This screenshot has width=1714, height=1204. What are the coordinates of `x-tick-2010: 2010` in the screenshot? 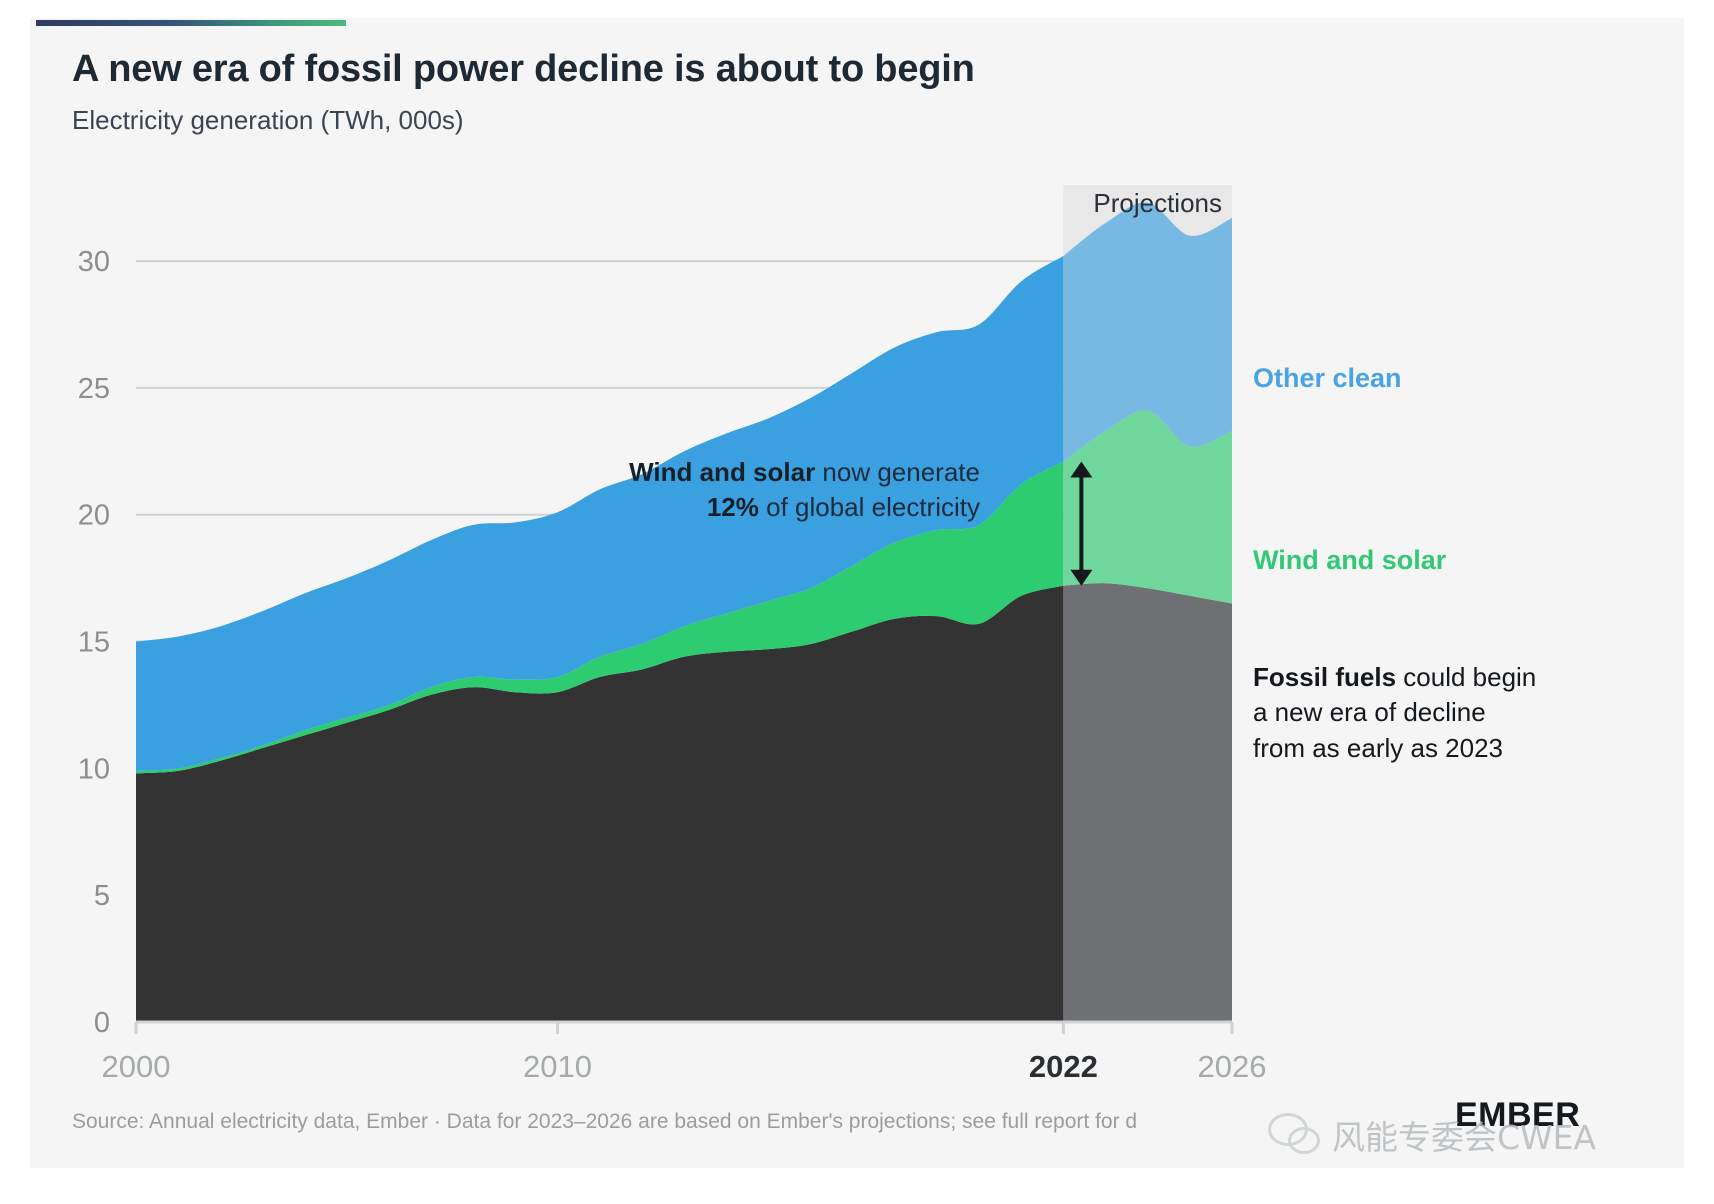 It's located at (557, 1066).